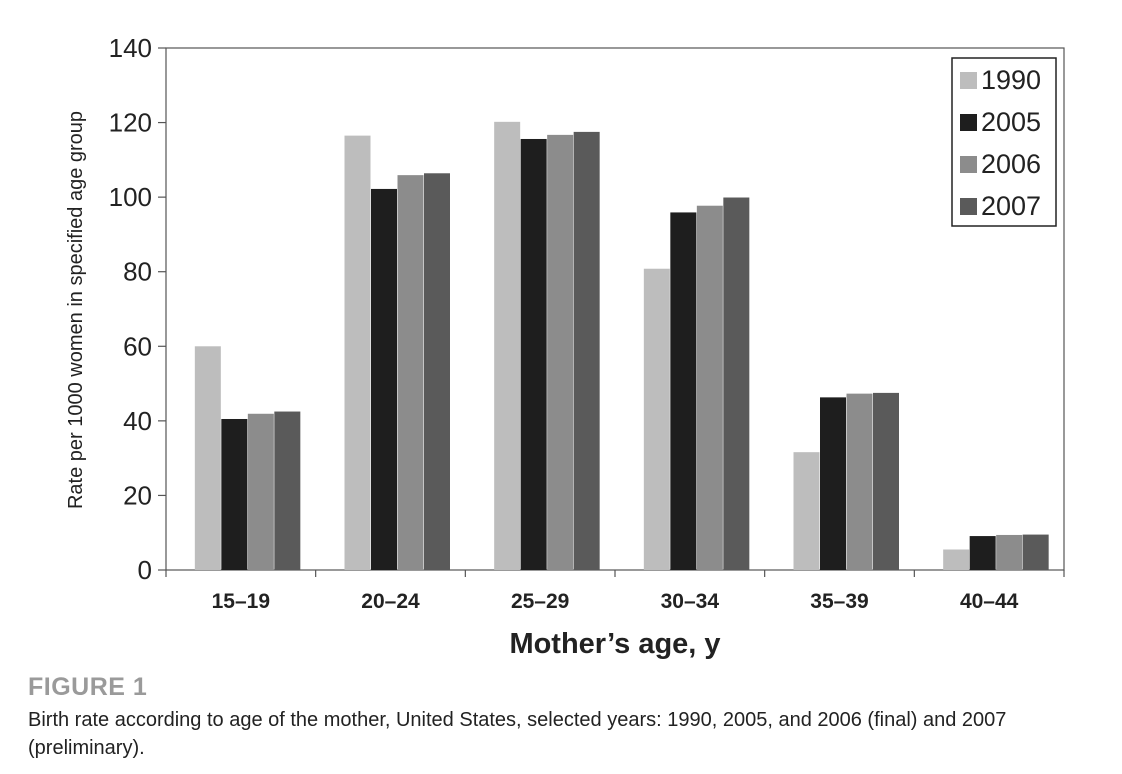 This screenshot has height=774, width=1122. I want to click on legend-swatch-2007, so click(968, 206).